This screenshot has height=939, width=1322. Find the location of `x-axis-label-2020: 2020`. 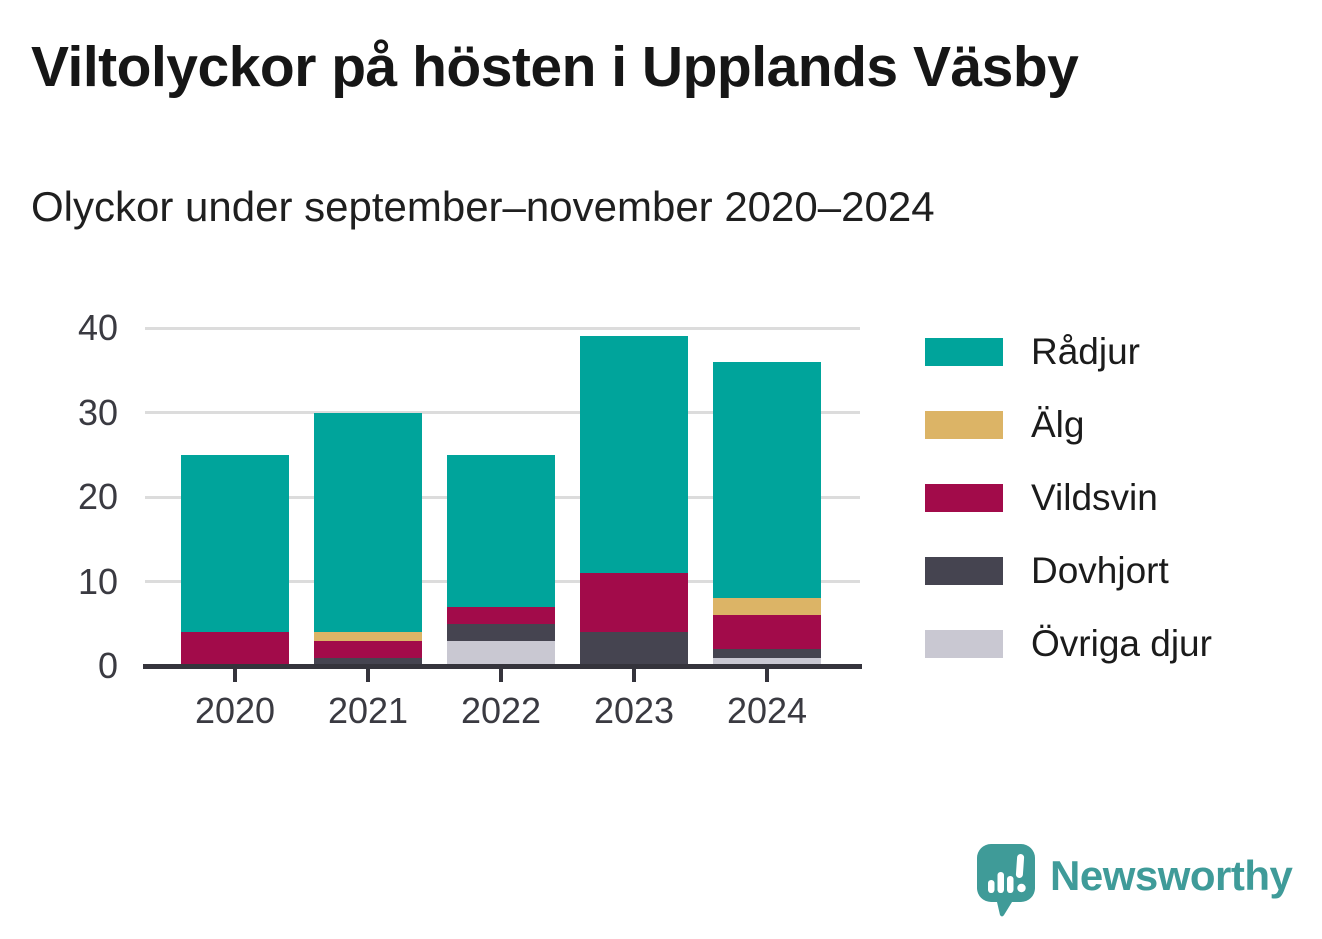

x-axis-label-2020: 2020 is located at coordinates (235, 710).